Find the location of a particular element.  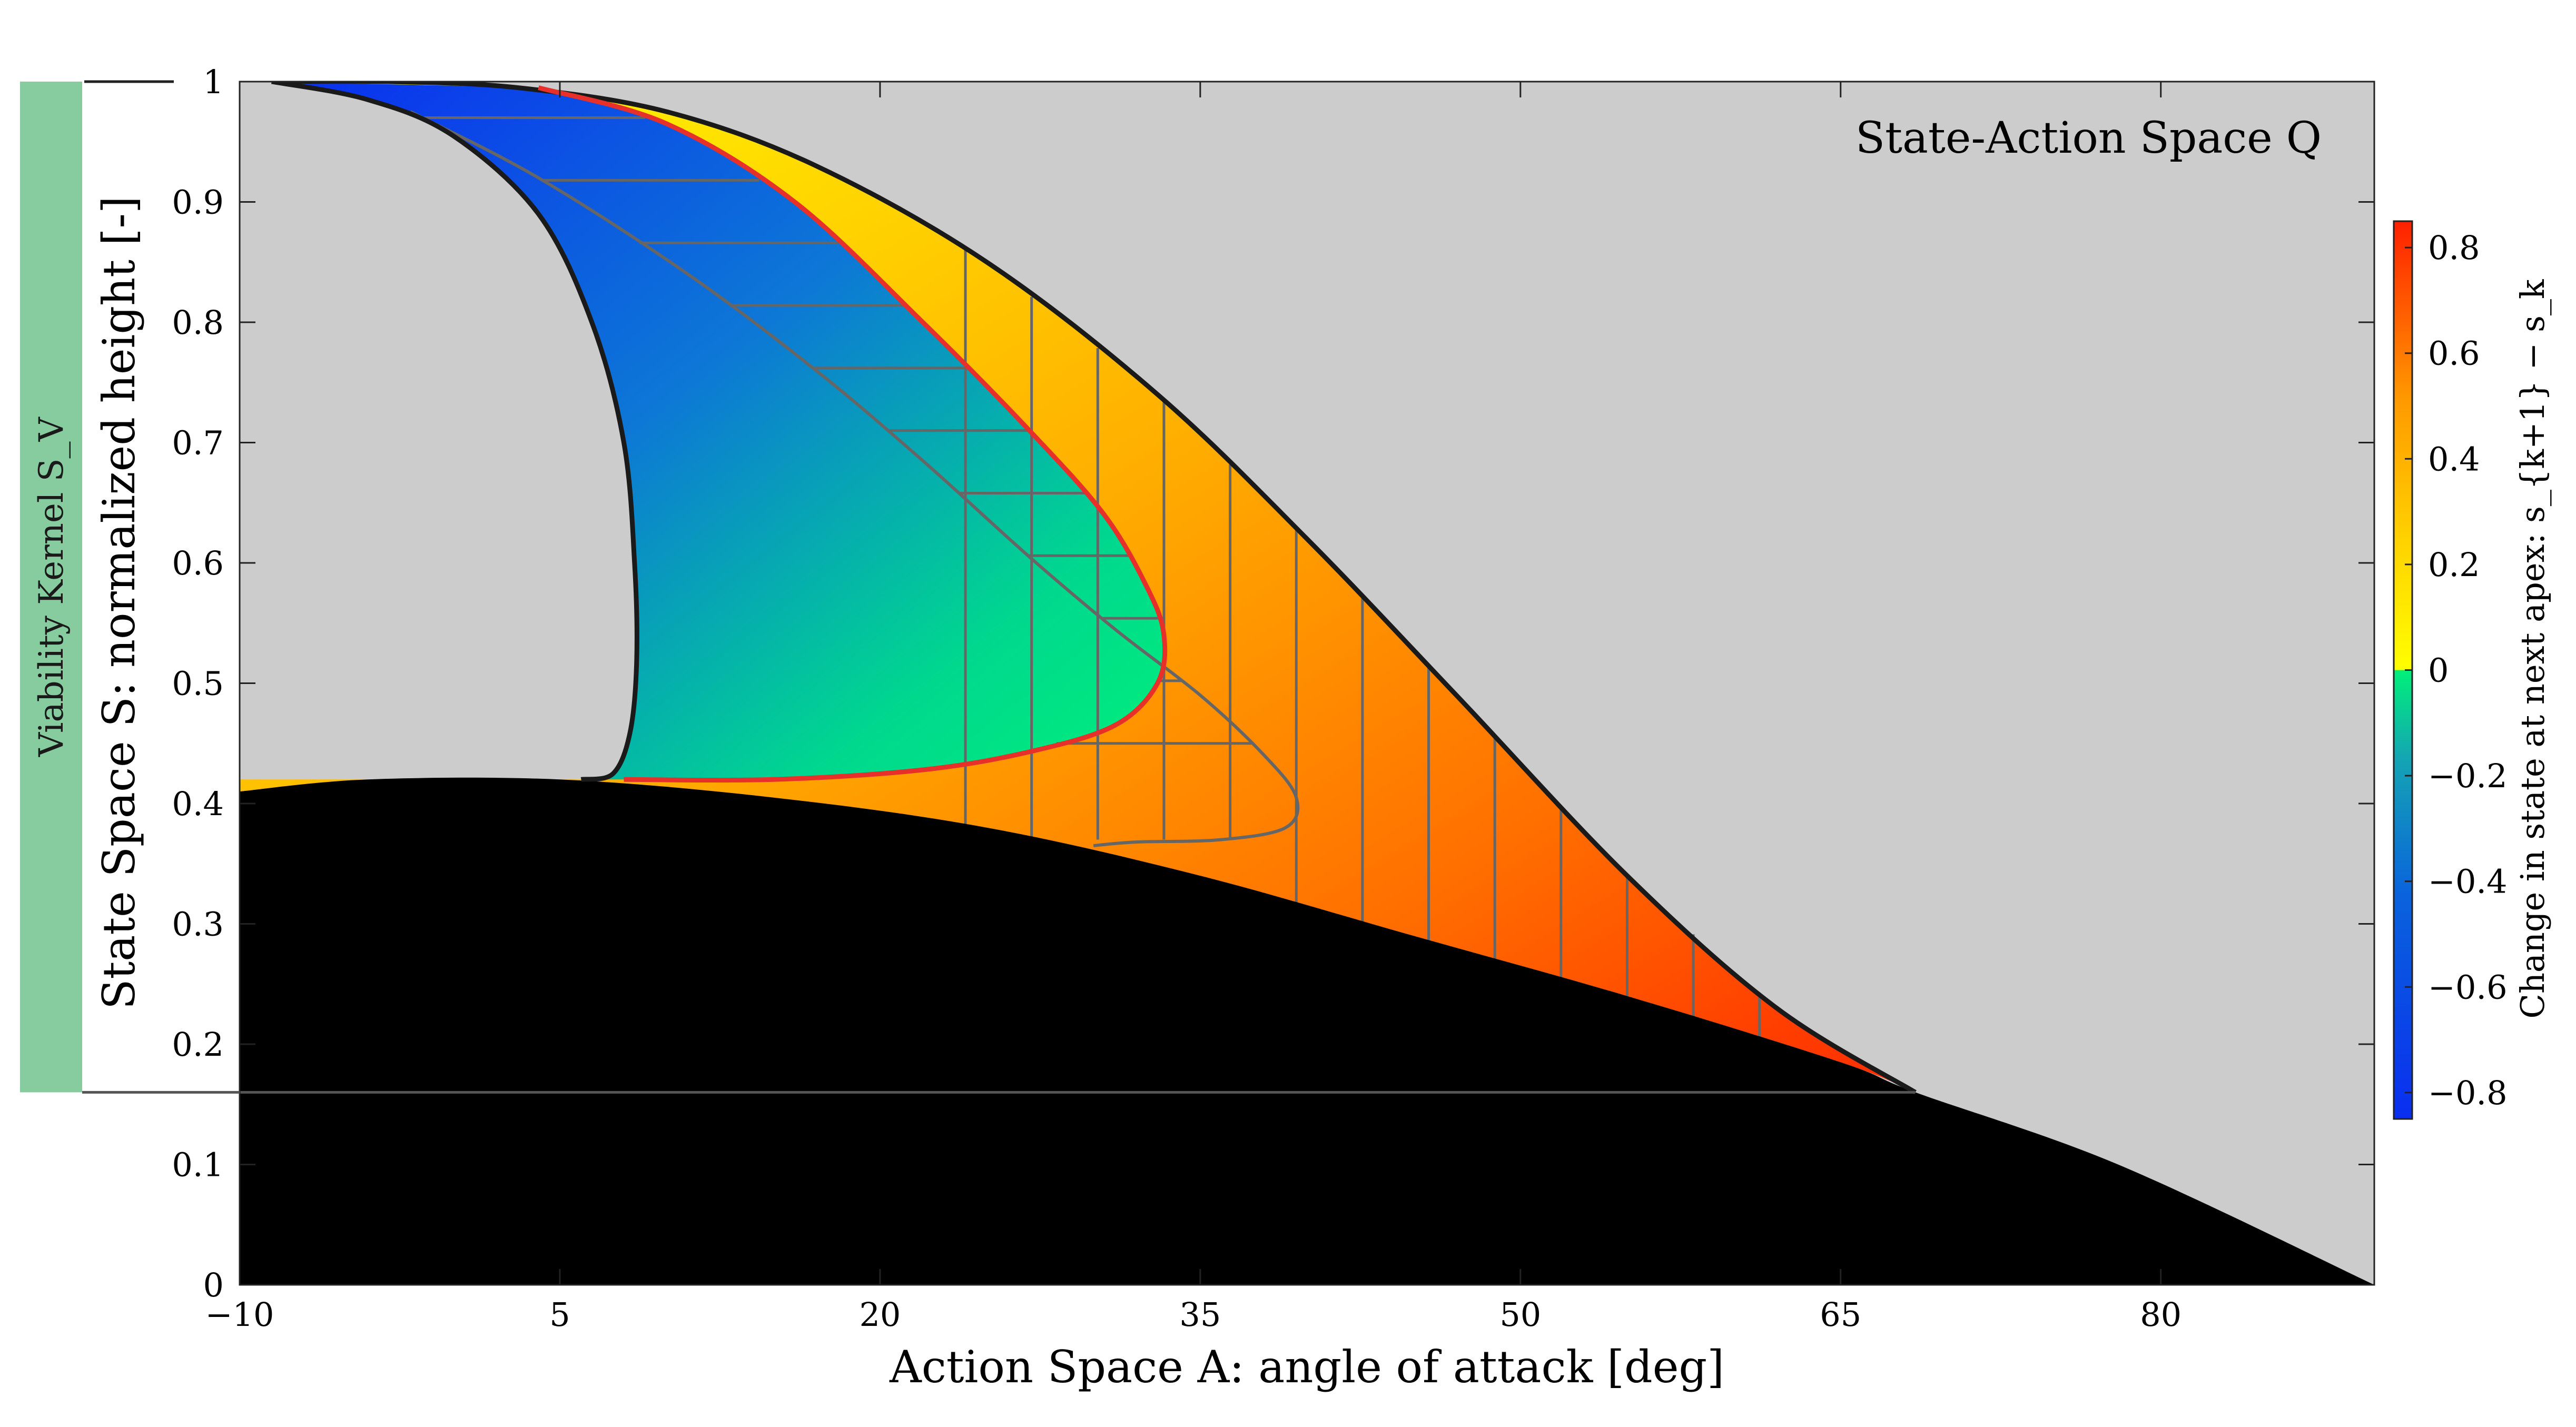

horizontal-hatch-lines is located at coordinates (837, 430).